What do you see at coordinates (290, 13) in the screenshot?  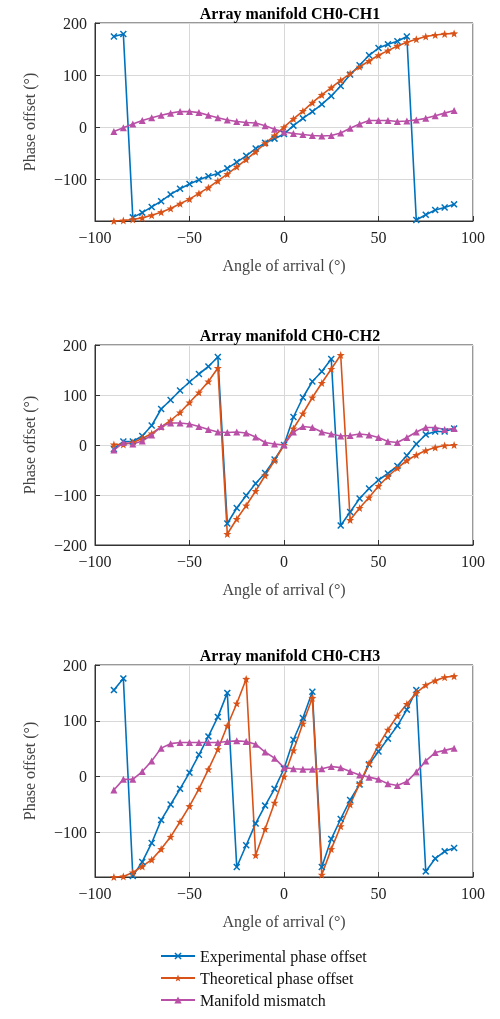 I see `chart-title: Array manifold CH0-CH1` at bounding box center [290, 13].